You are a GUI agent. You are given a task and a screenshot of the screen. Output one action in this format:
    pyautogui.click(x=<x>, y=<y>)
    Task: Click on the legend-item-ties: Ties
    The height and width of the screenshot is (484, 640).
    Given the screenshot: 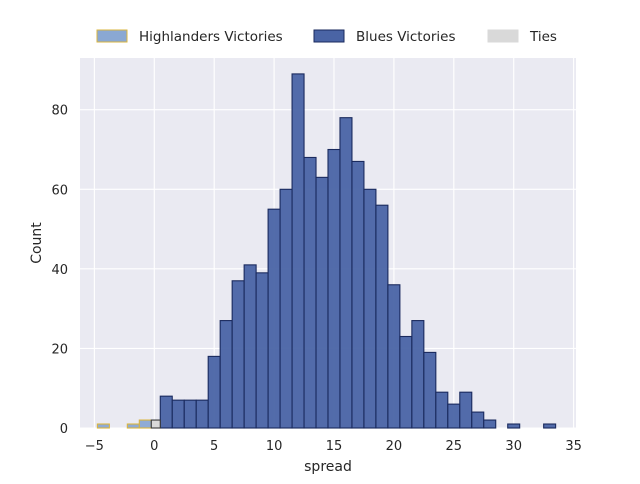 What is the action you would take?
    pyautogui.click(x=522, y=37)
    